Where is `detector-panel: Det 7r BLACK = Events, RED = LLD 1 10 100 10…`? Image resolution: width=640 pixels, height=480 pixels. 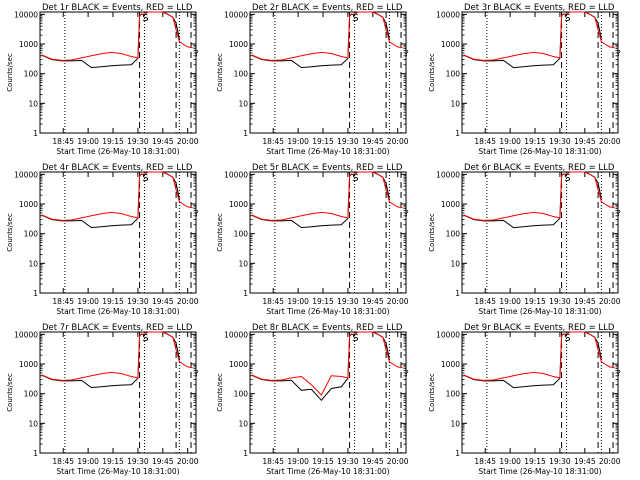 detector-panel: Det 7r BLACK = Events, RED = LLD 1 10 100 10… is located at coordinates (102, 399).